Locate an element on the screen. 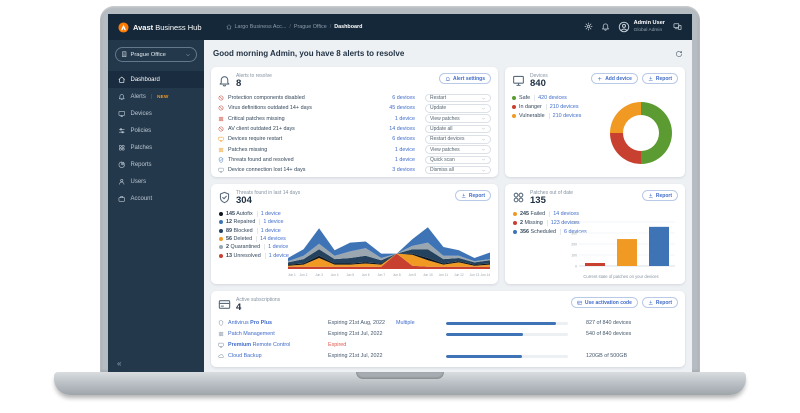 Image resolution: width=800 pixels, height=413 pixels. topbar-actions: Admin User Global Admin is located at coordinates (633, 26).